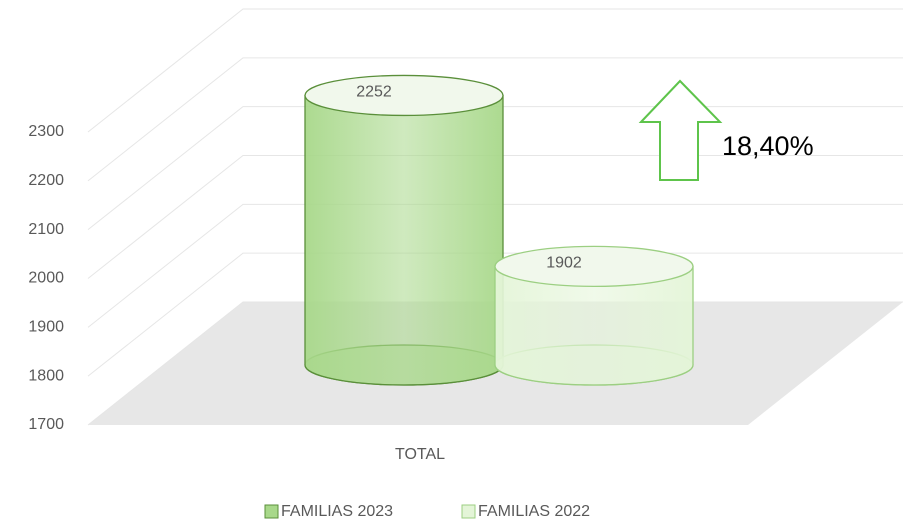 This screenshot has height=523, width=919. I want to click on y-tick-label: 2300, so click(46, 131).